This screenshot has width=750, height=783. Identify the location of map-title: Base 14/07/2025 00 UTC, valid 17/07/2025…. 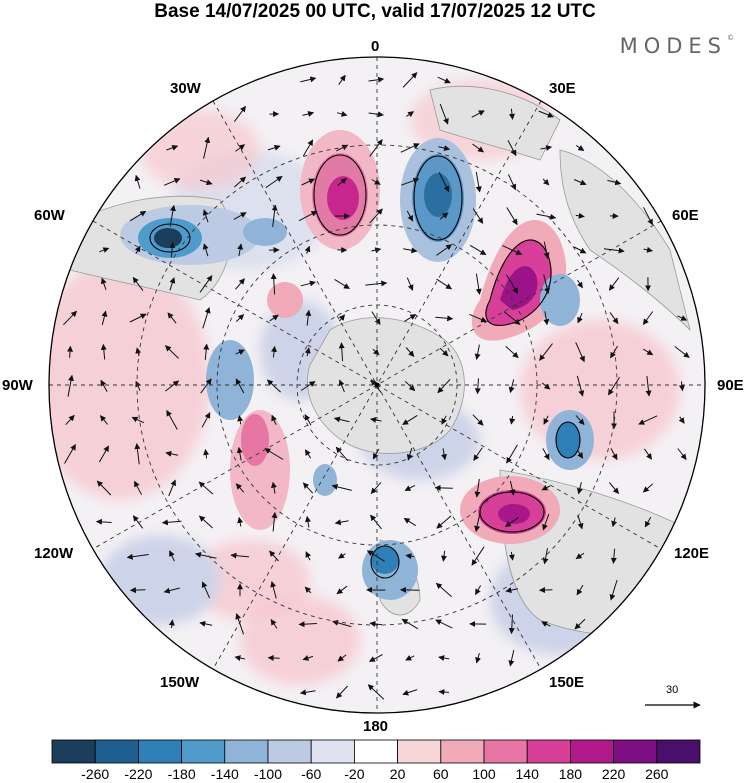
(375, 11).